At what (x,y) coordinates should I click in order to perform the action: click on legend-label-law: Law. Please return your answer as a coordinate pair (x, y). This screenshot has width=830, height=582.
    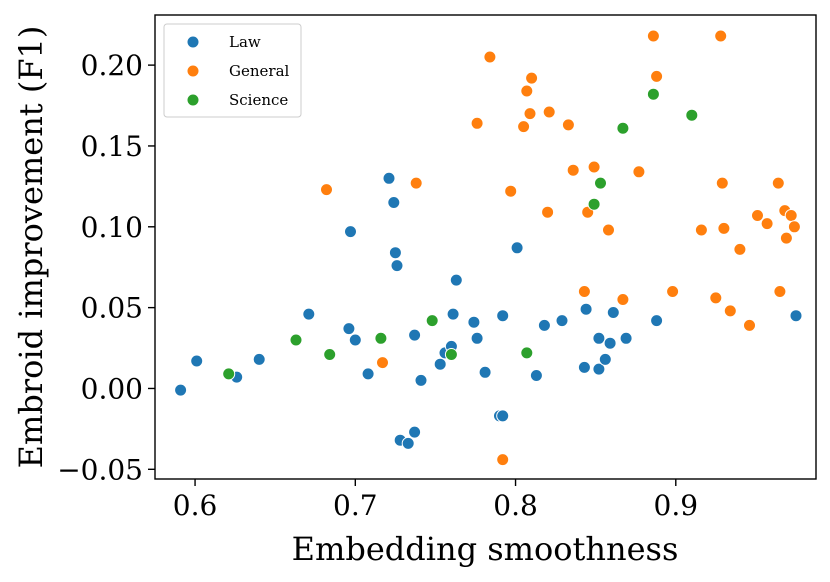
    Looking at the image, I should click on (245, 42).